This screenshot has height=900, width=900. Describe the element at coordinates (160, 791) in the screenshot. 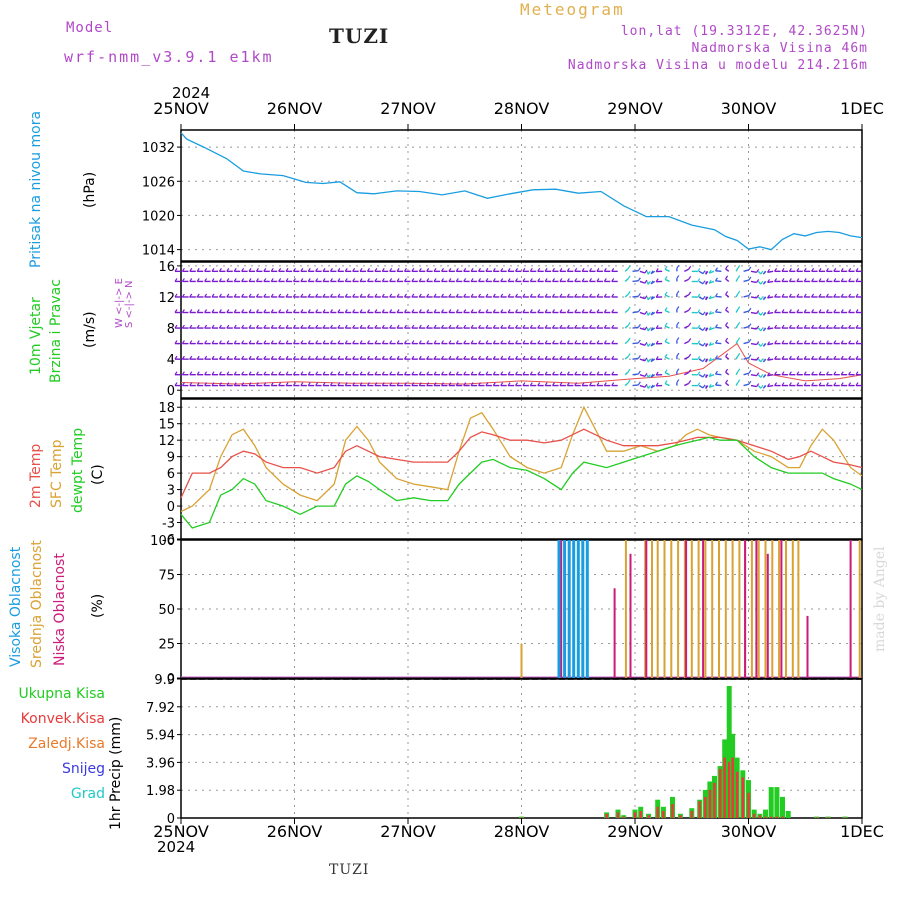

I see `precip-ytick-label: 1.98` at that location.